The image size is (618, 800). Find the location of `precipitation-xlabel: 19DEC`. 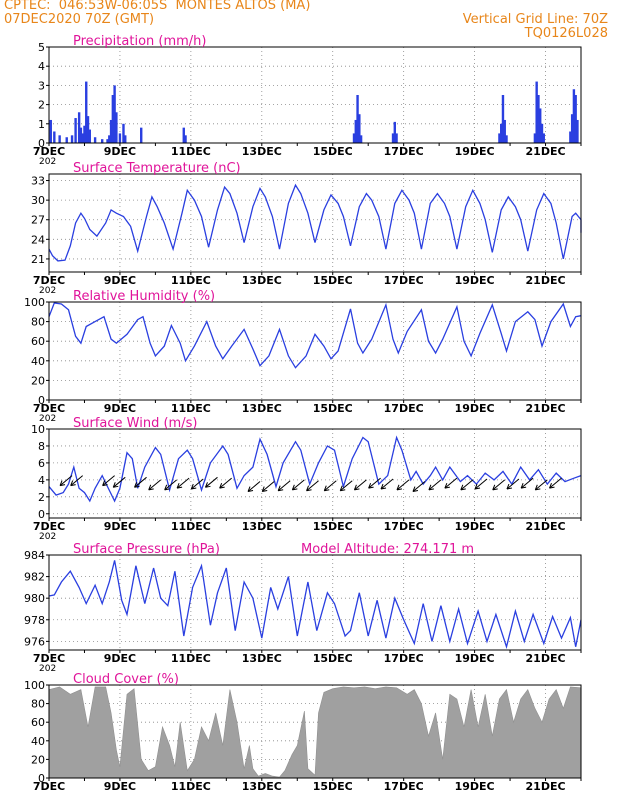

precipitation-xlabel: 19DEC is located at coordinates (475, 151).